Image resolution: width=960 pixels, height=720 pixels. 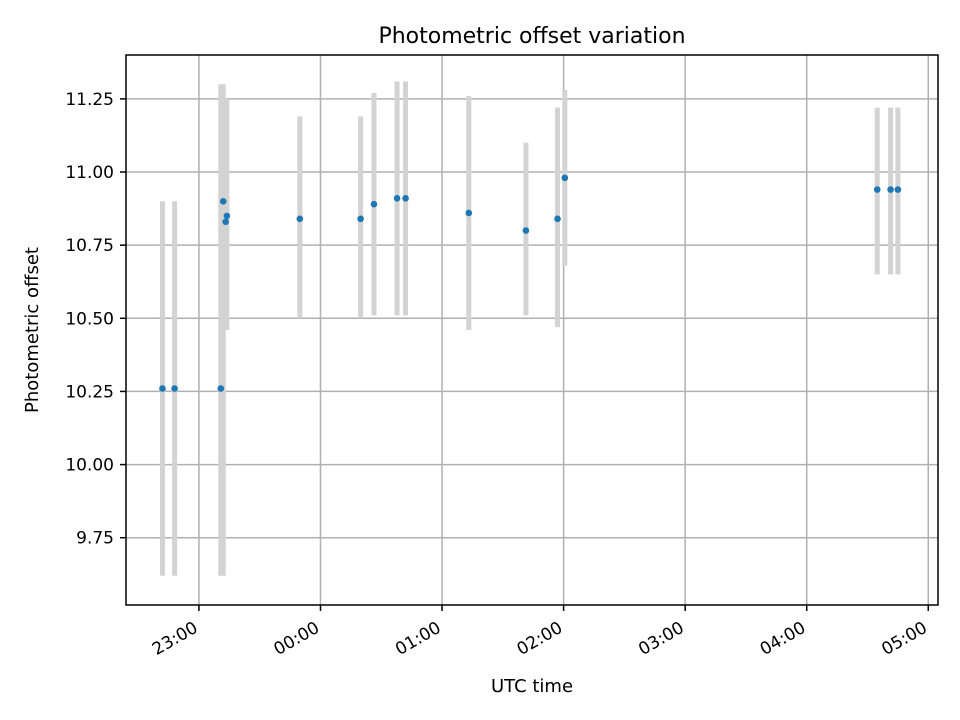 I want to click on y-tick-label: 9.75, so click(x=95, y=539).